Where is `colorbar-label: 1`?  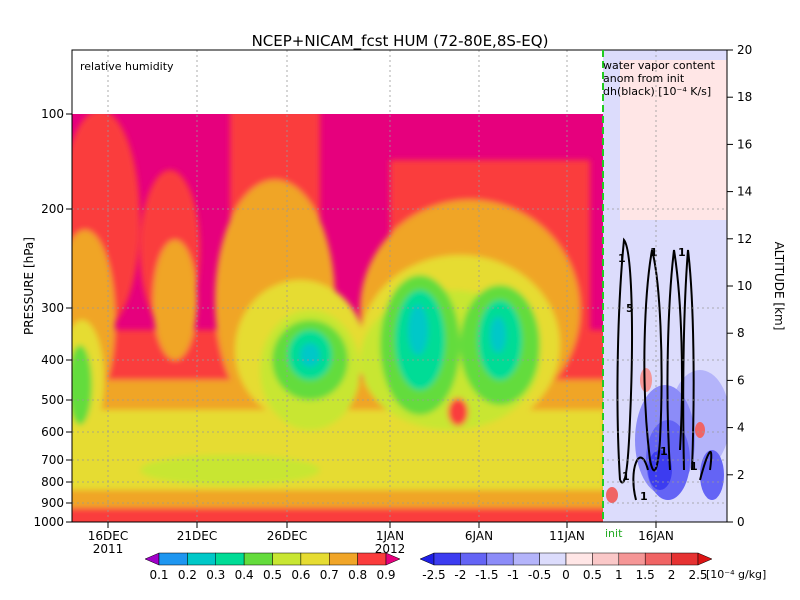
colorbar-label: 1 is located at coordinates (619, 575).